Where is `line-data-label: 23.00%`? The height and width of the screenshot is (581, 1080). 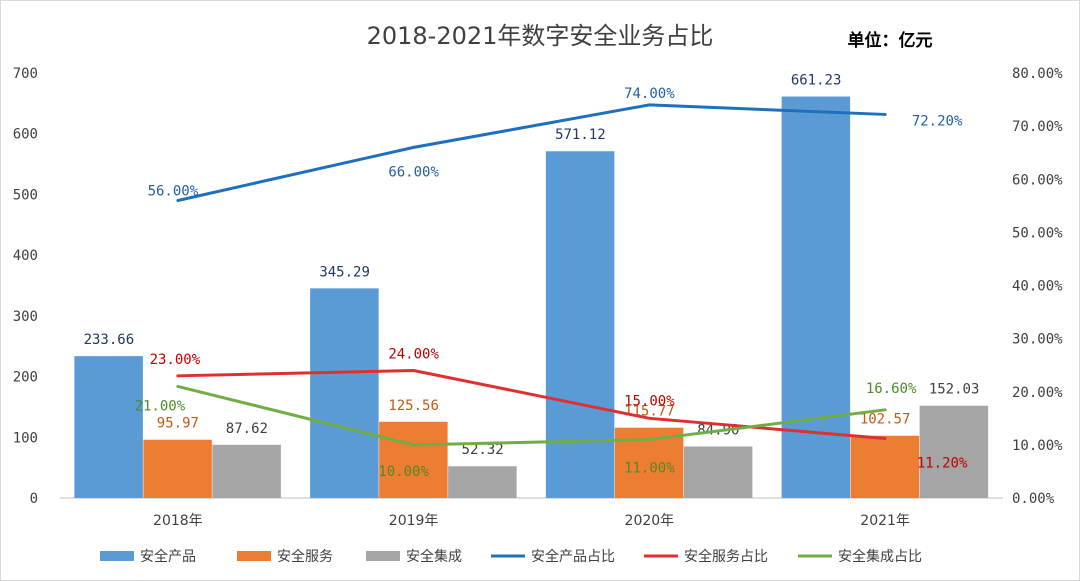
line-data-label: 23.00% is located at coordinates (175, 360).